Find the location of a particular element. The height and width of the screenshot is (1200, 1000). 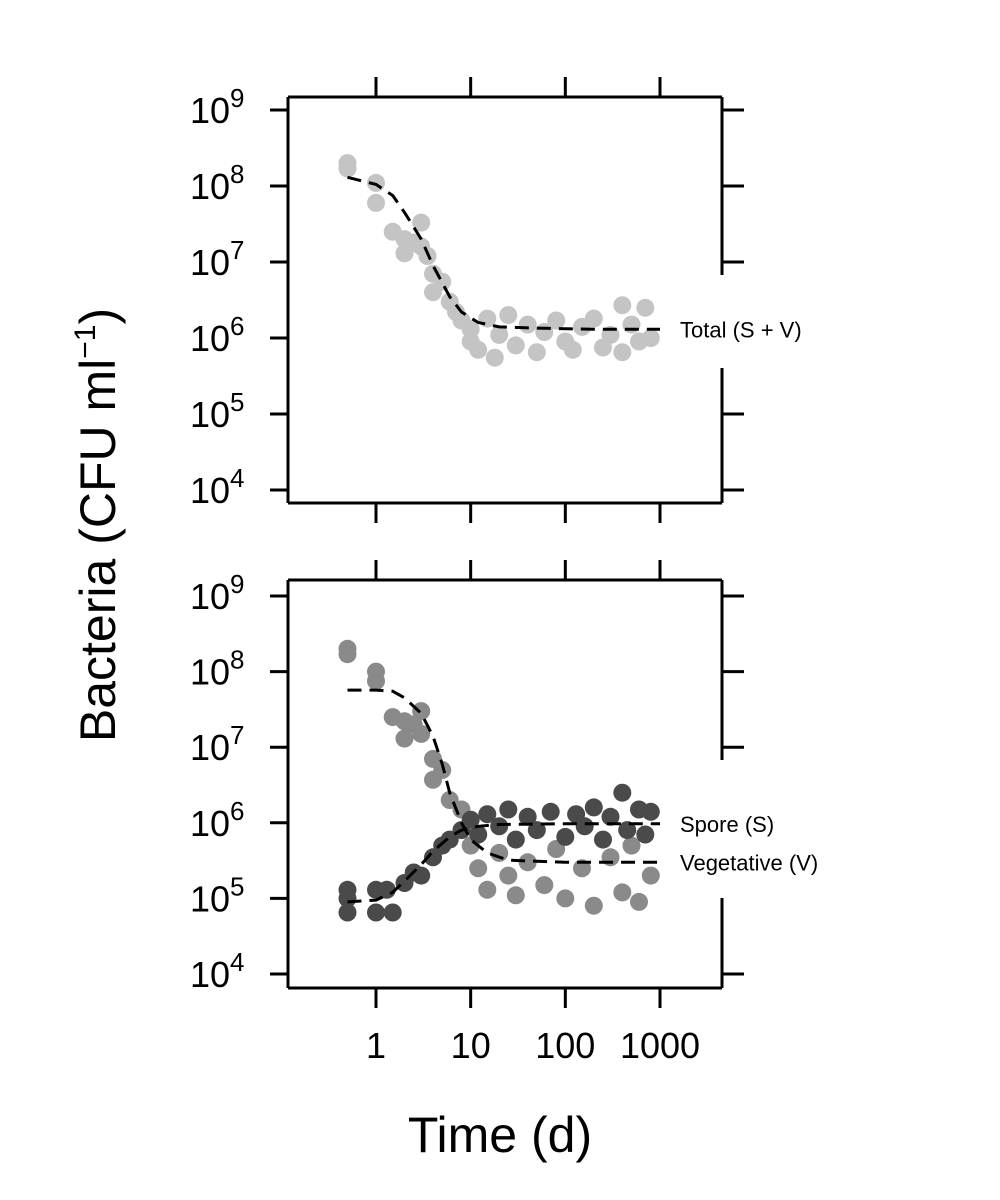

series-spore-s is located at coordinates (499, 852).